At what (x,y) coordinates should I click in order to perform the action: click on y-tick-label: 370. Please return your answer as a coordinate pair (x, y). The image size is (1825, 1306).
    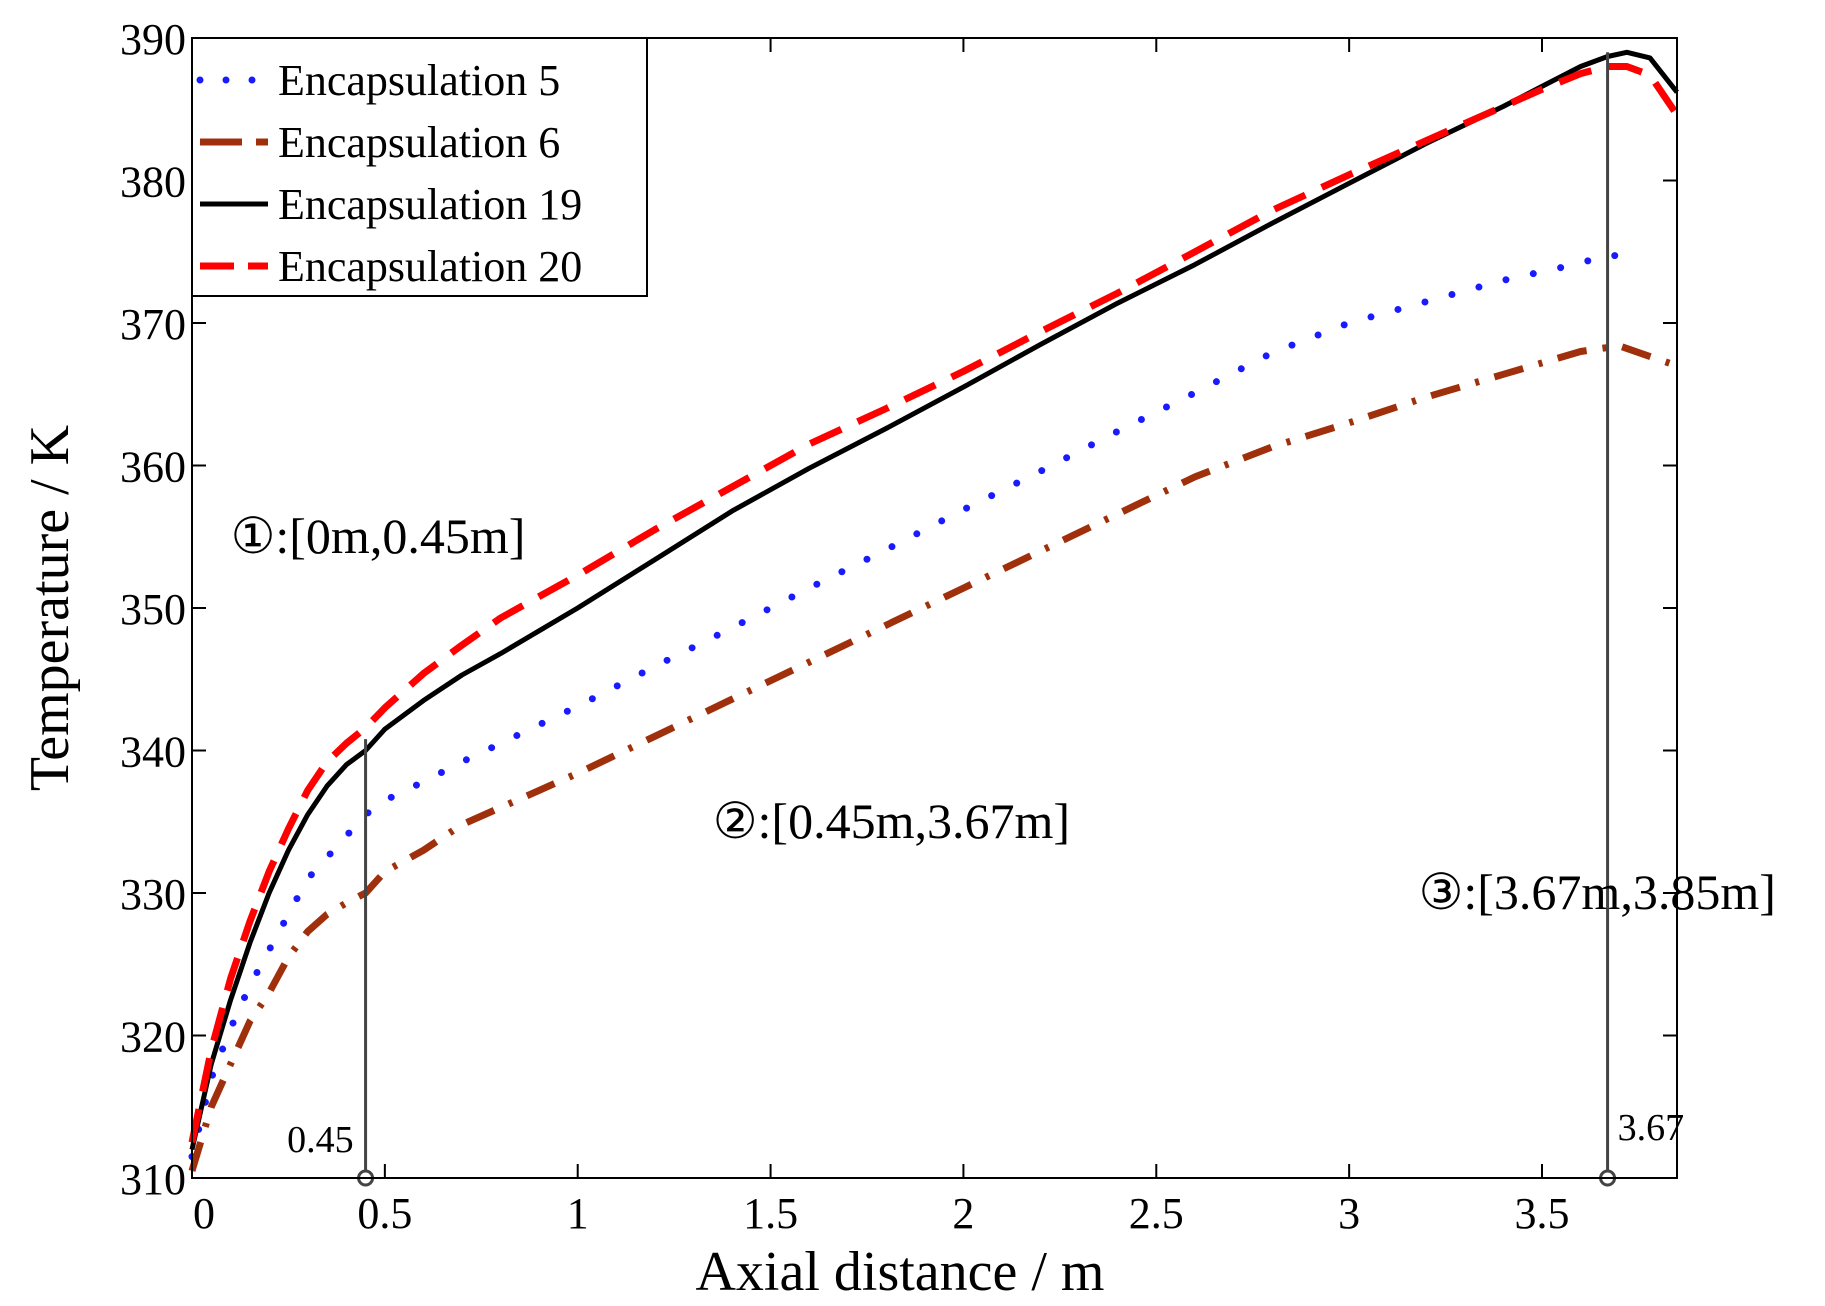
    Looking at the image, I should click on (153, 324).